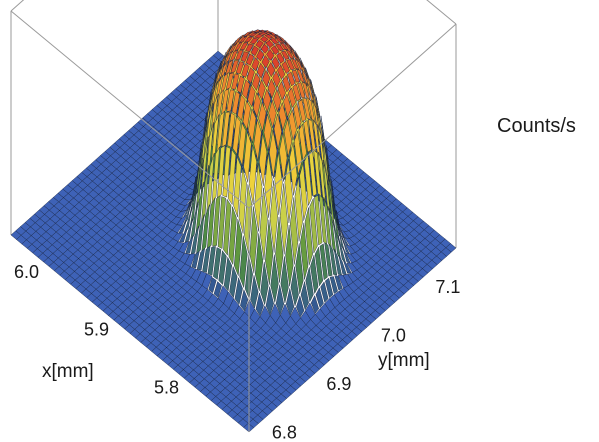  Describe the element at coordinates (404, 360) in the screenshot. I see `y-axis-label: y[mm]` at that location.